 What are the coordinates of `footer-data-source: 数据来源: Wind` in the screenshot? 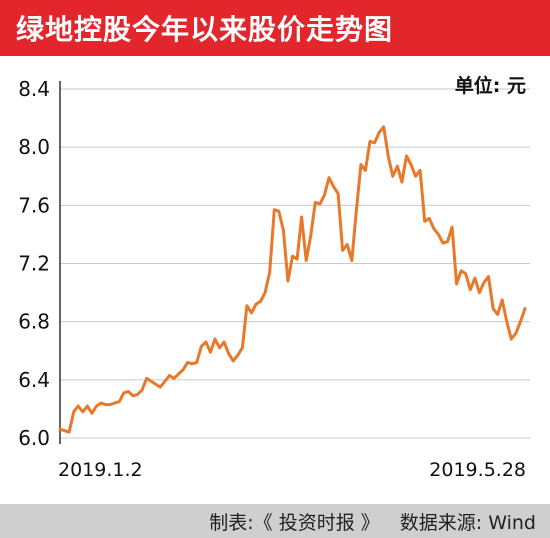 It's located at (467, 522).